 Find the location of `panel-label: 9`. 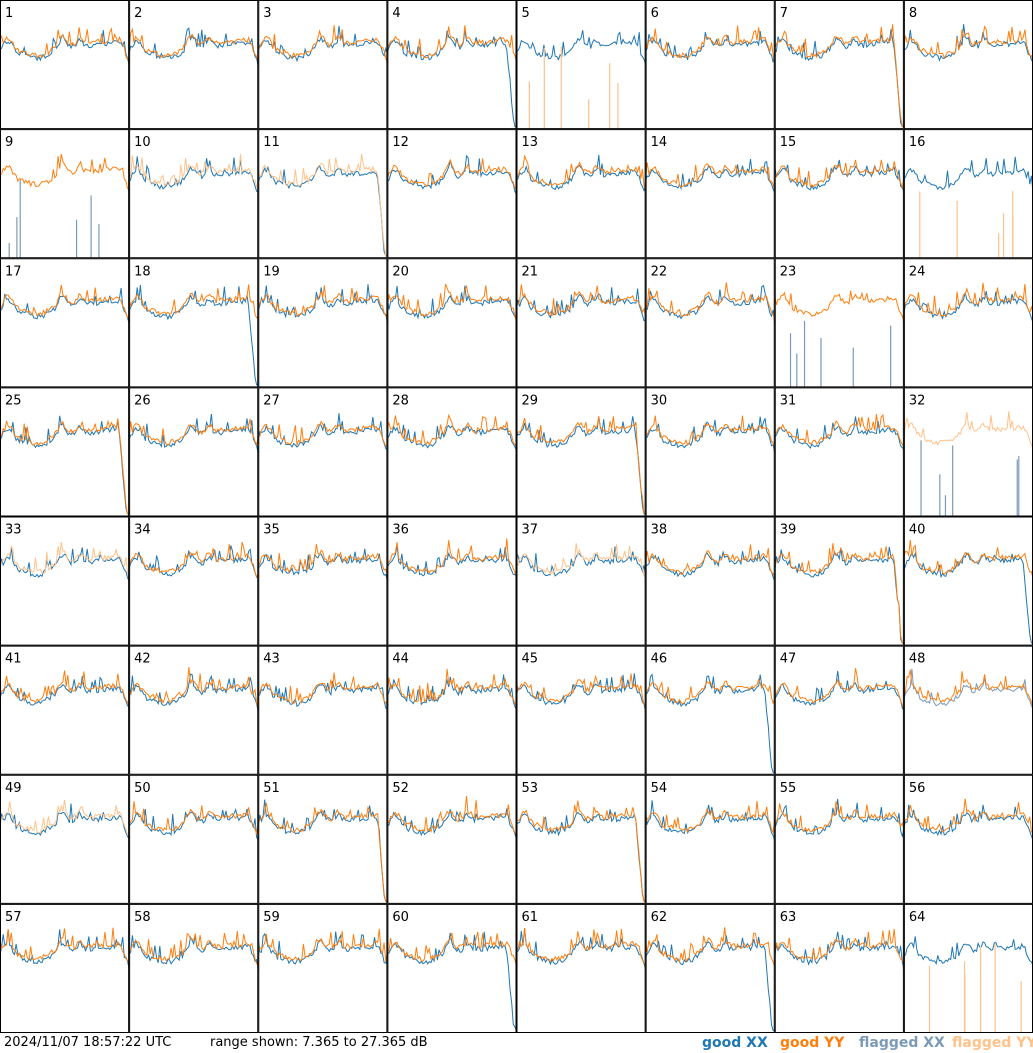

panel-label: 9 is located at coordinates (9, 142).